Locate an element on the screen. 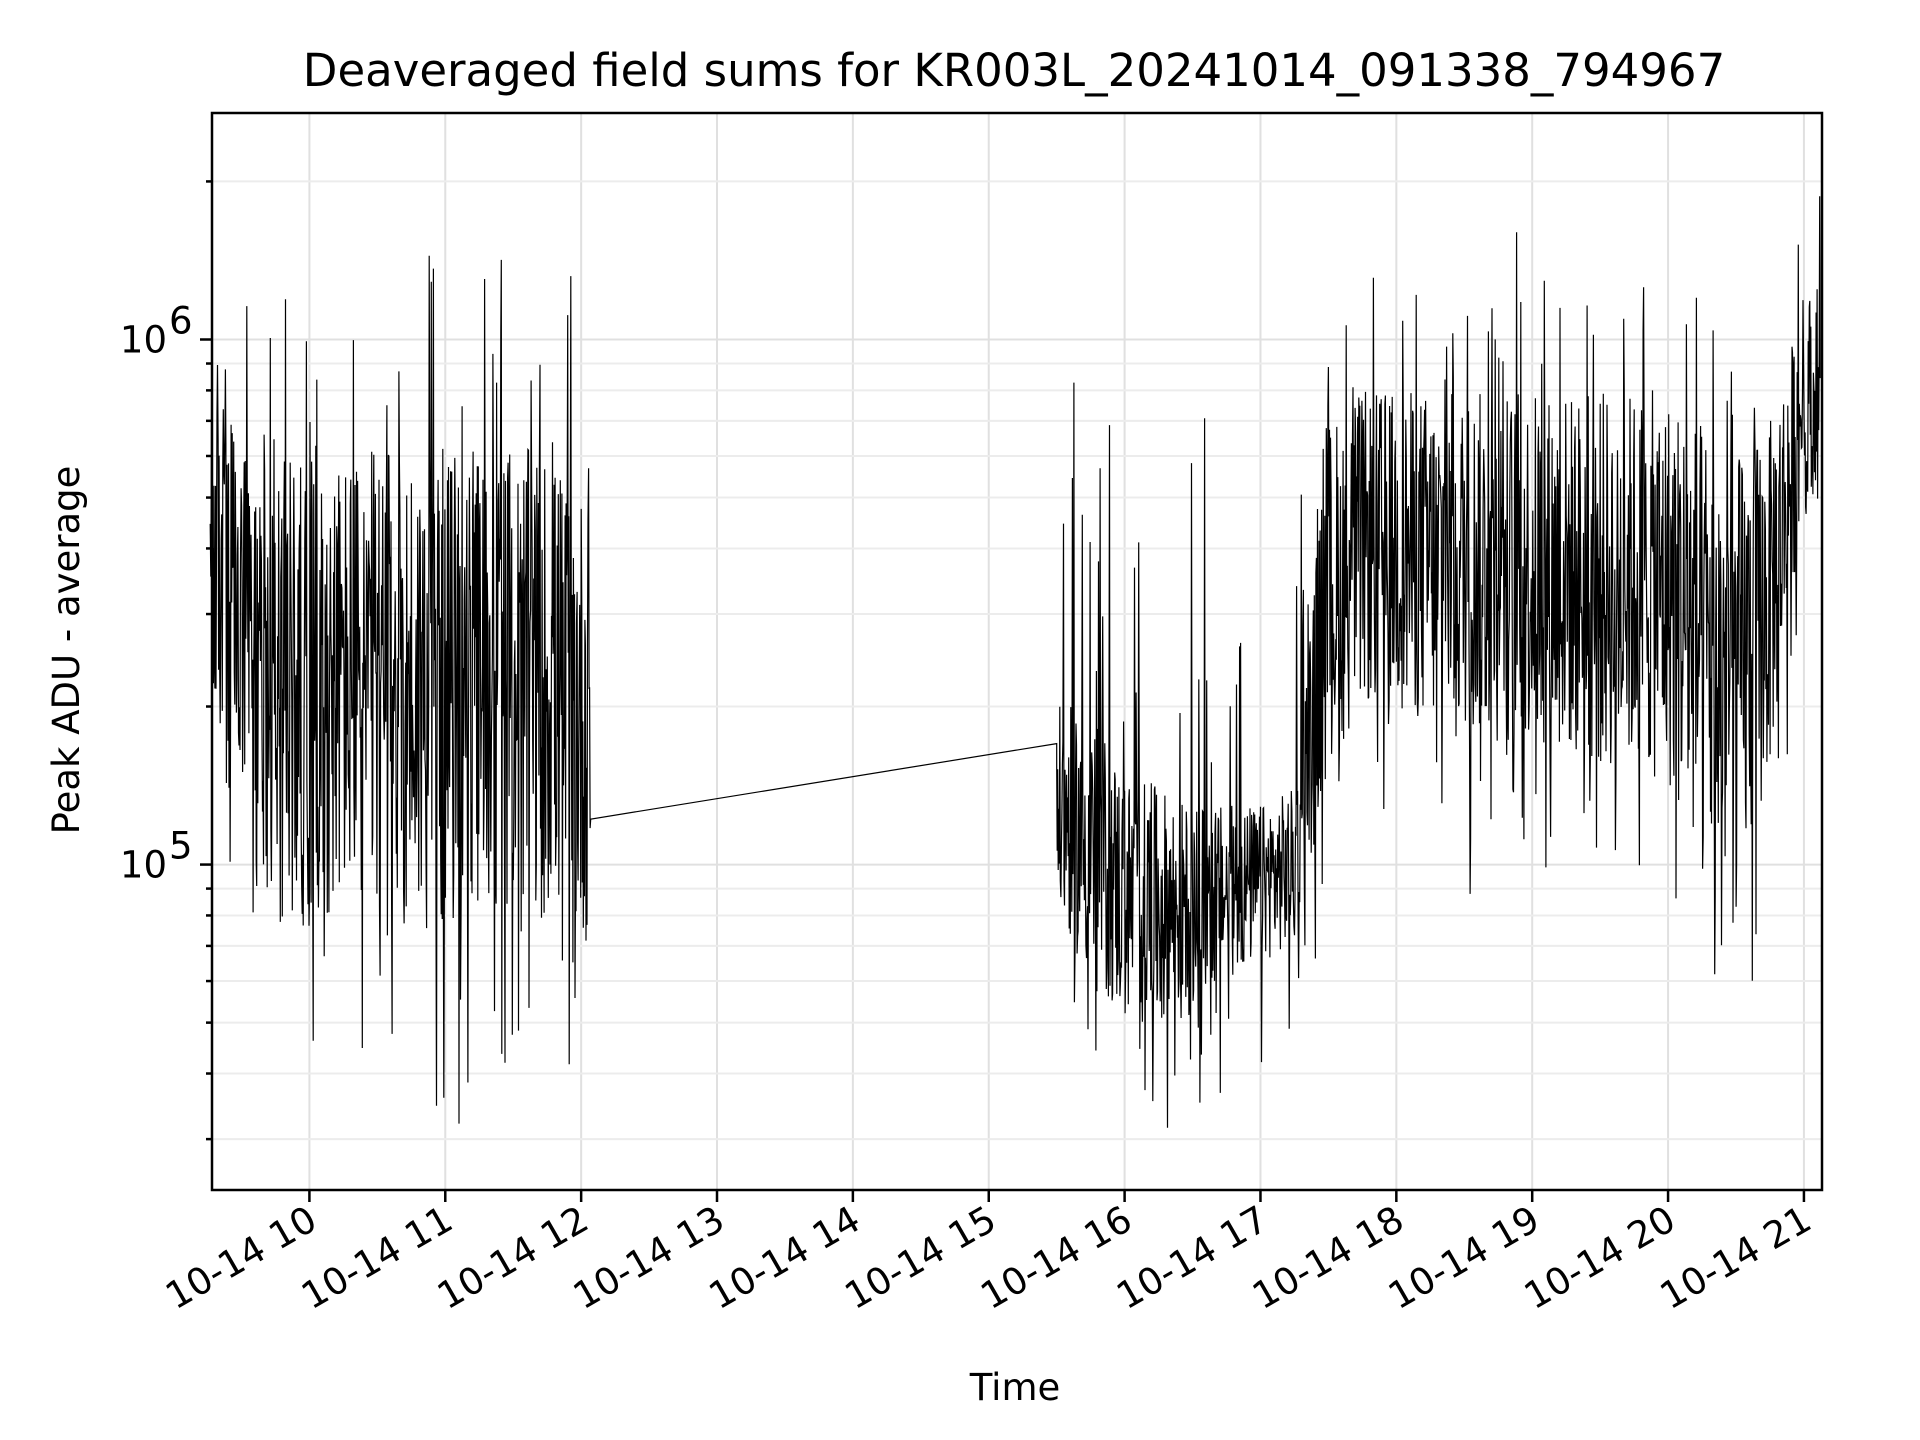 The image size is (1920, 1440). y-axis-label: Peak ADU - average is located at coordinates (66, 650).